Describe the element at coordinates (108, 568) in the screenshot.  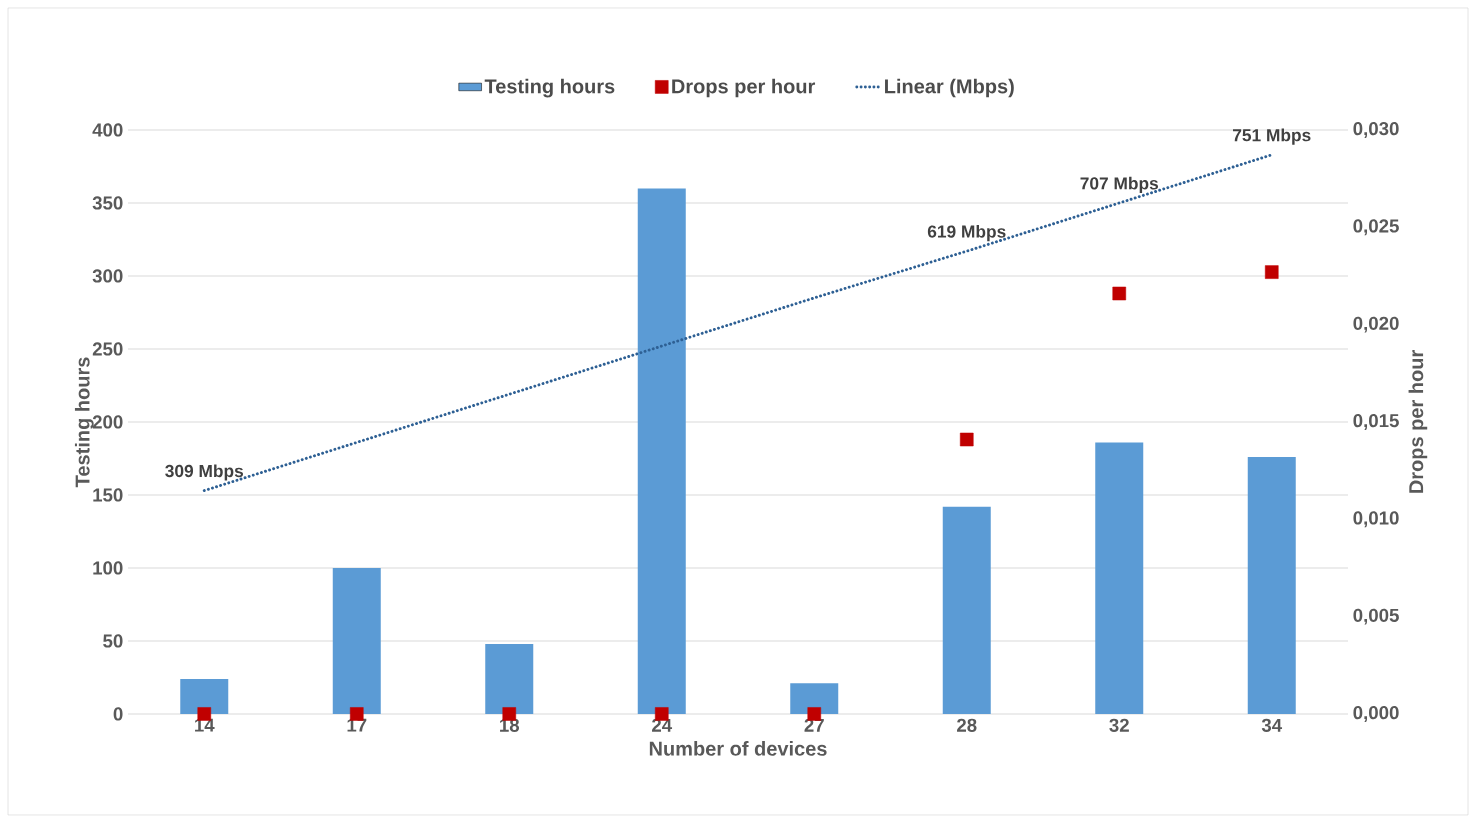
I see `y-tick-label: 100` at that location.